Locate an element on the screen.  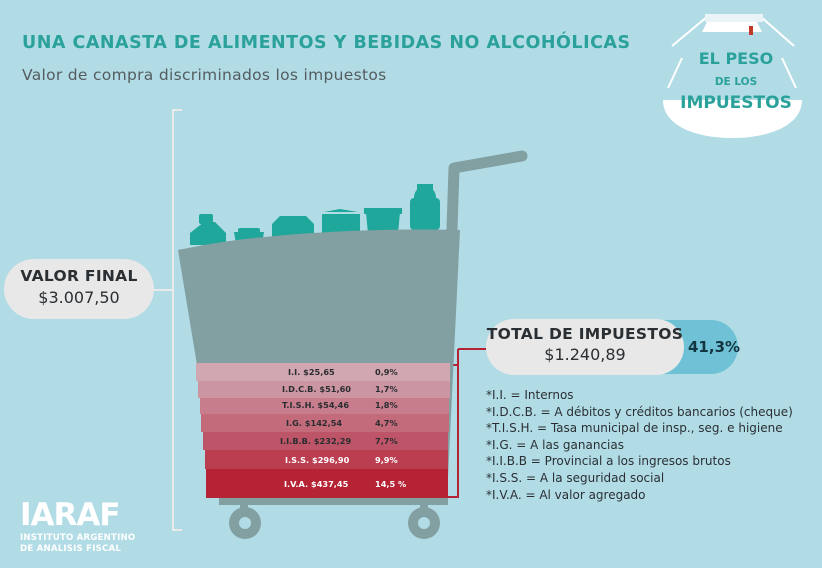
tax-percent: 4,7% is located at coordinates (386, 423).